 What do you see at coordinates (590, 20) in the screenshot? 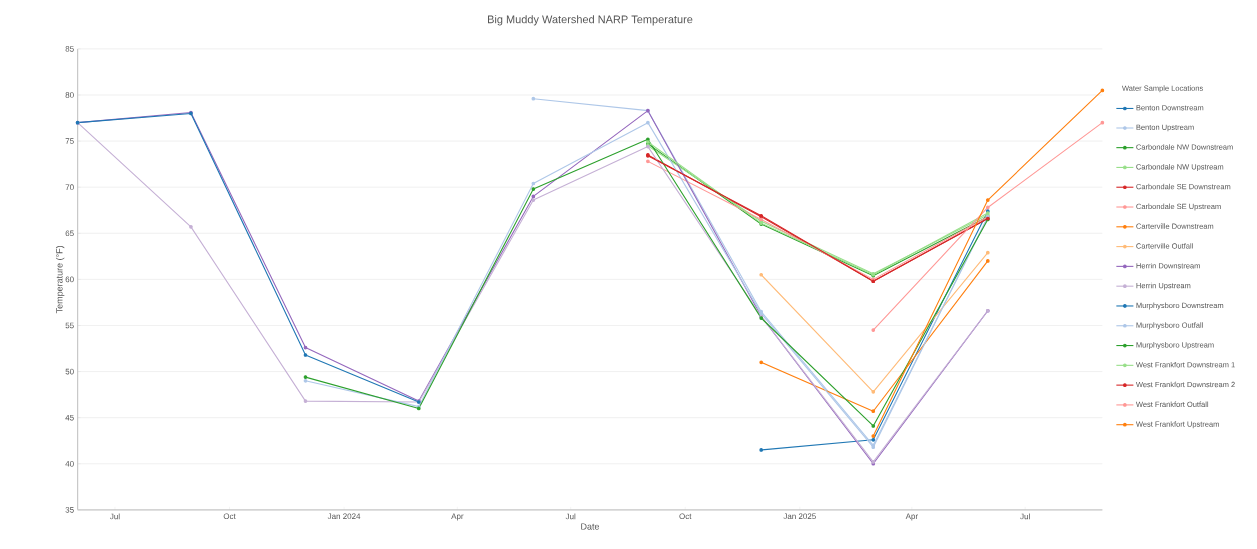
I see `chart-title: Big Muddy Watershed NARP Temperature` at bounding box center [590, 20].